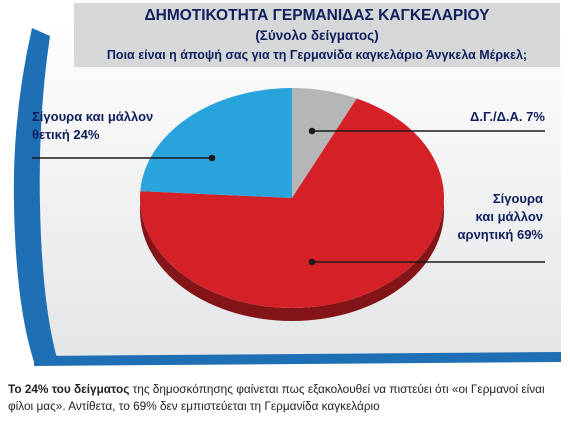 This screenshot has width=570, height=423. What do you see at coordinates (297, 359) in the screenshot?
I see `frame-bottom-stroke` at bounding box center [297, 359].